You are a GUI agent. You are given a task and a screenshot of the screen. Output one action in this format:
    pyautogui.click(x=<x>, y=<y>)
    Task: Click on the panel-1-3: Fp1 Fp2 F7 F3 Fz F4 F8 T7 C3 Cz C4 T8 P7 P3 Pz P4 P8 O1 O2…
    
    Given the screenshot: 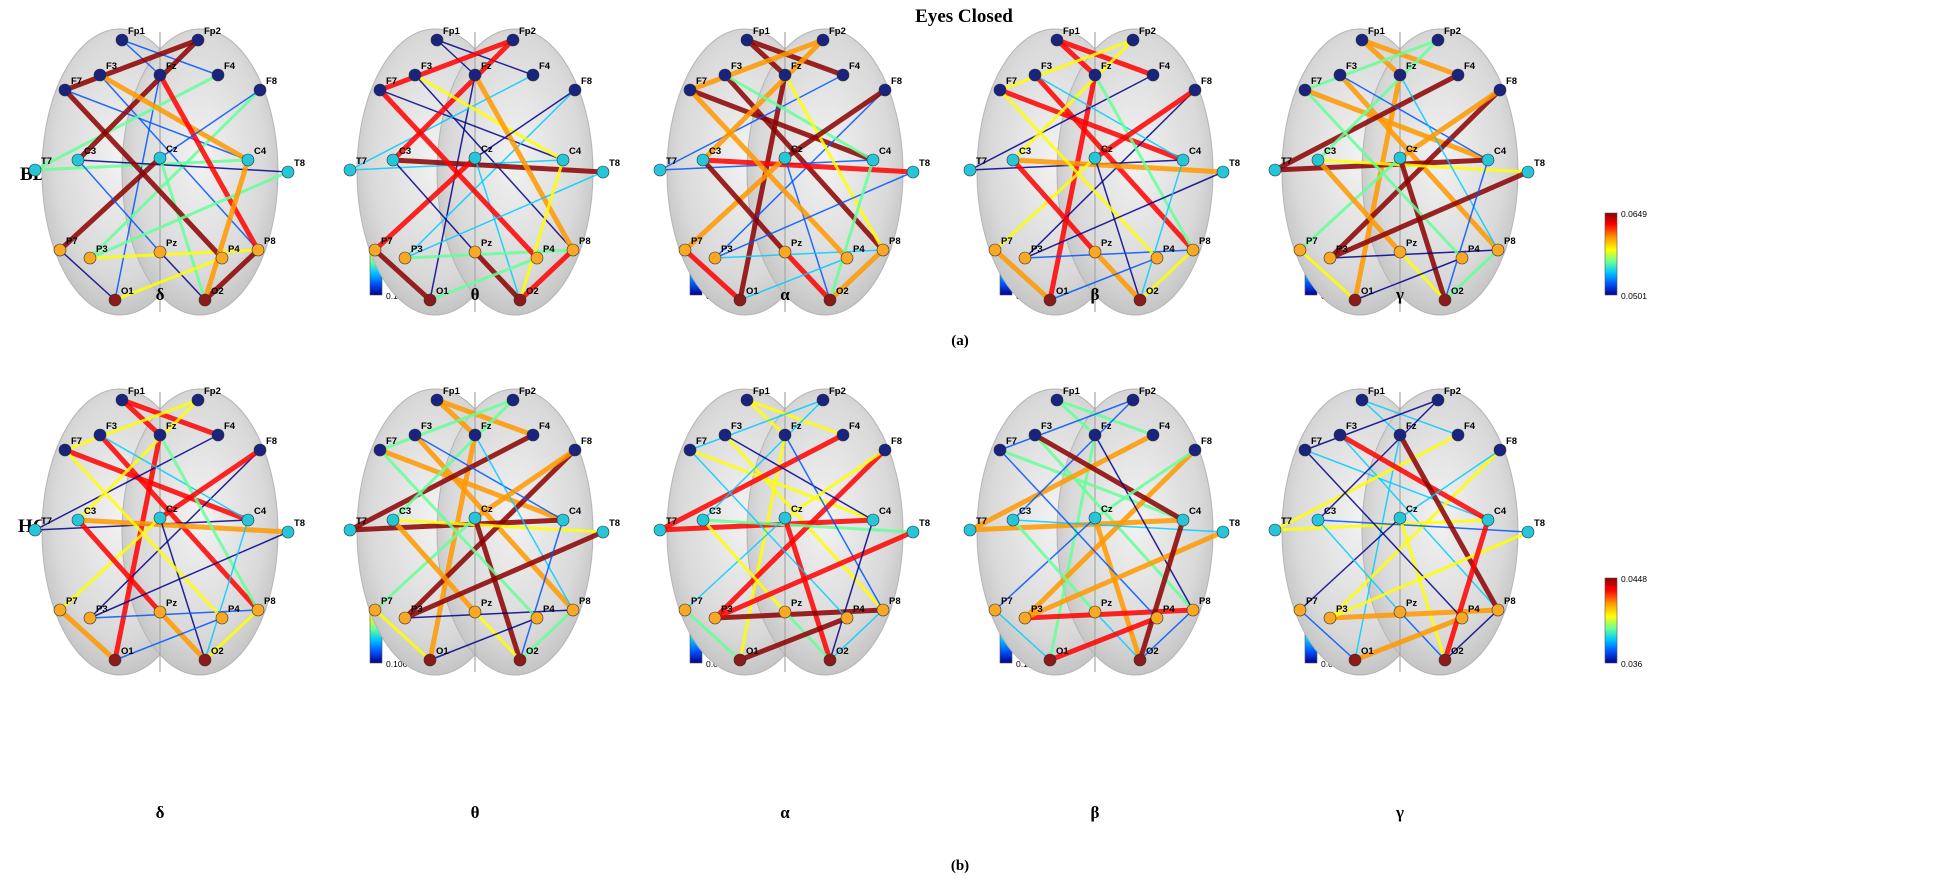 What is the action you would take?
    pyautogui.click(x=1155, y=604)
    